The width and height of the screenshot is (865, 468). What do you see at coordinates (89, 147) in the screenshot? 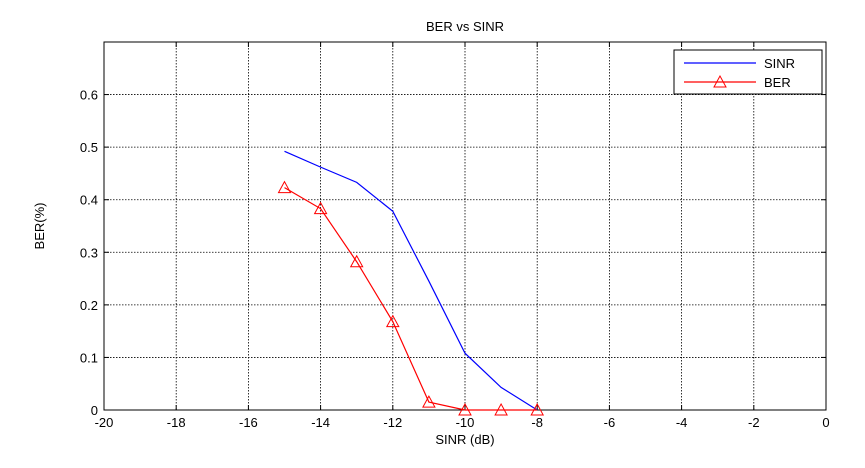
I see `y-tick-label: 0.5` at bounding box center [89, 147].